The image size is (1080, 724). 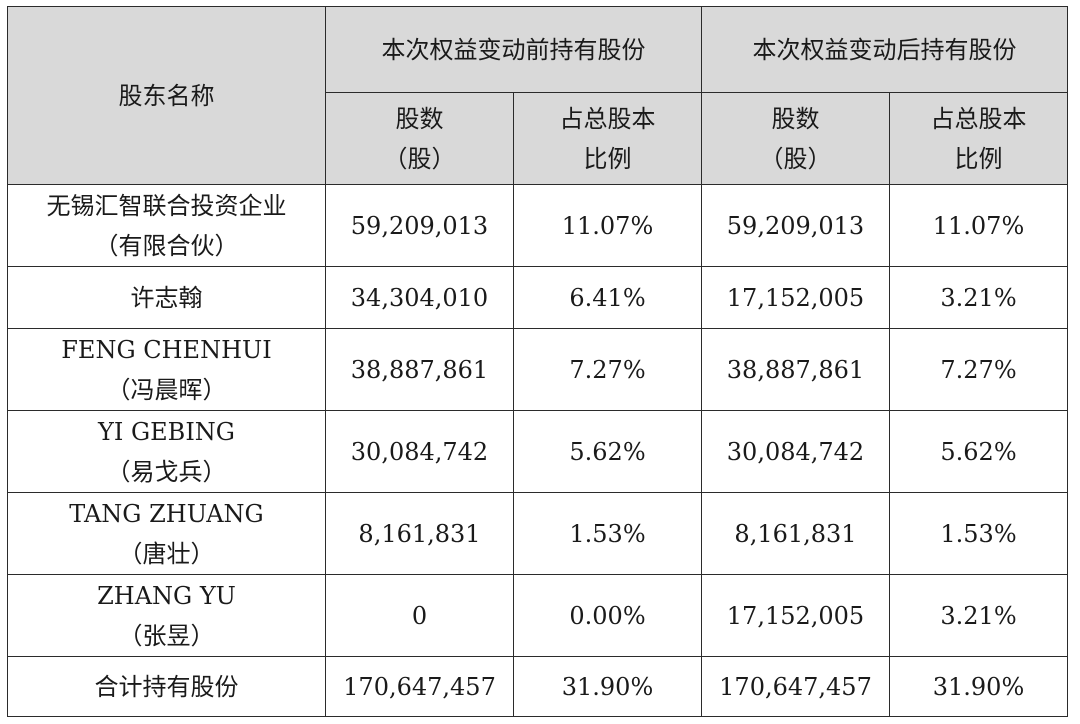 I want to click on after-shares-cell: 30,084,742, so click(x=795, y=451).